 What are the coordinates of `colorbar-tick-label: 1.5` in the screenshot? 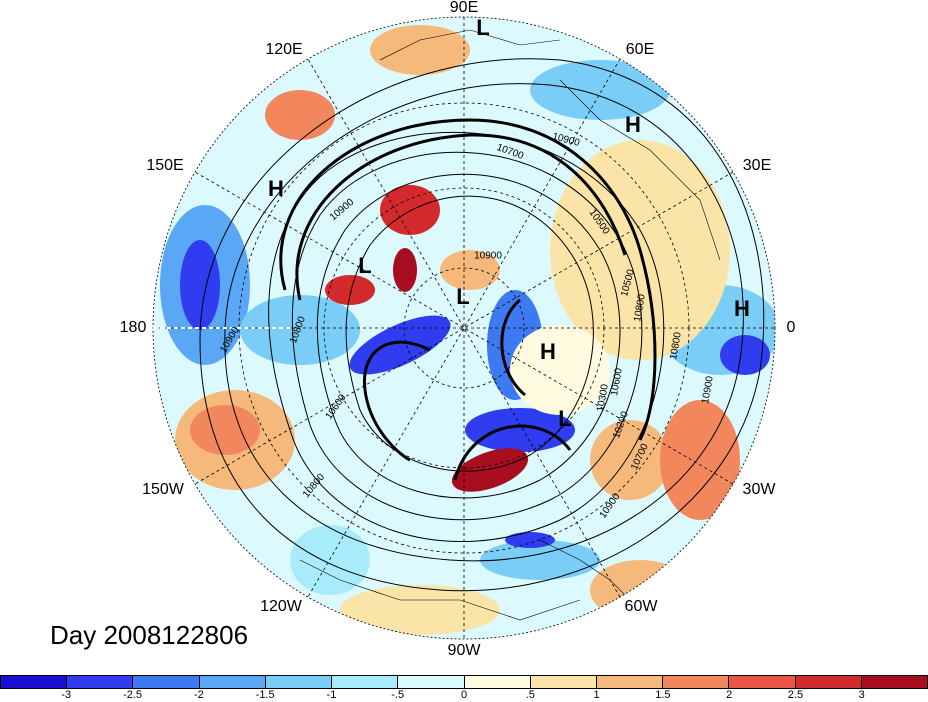 It's located at (663, 695).